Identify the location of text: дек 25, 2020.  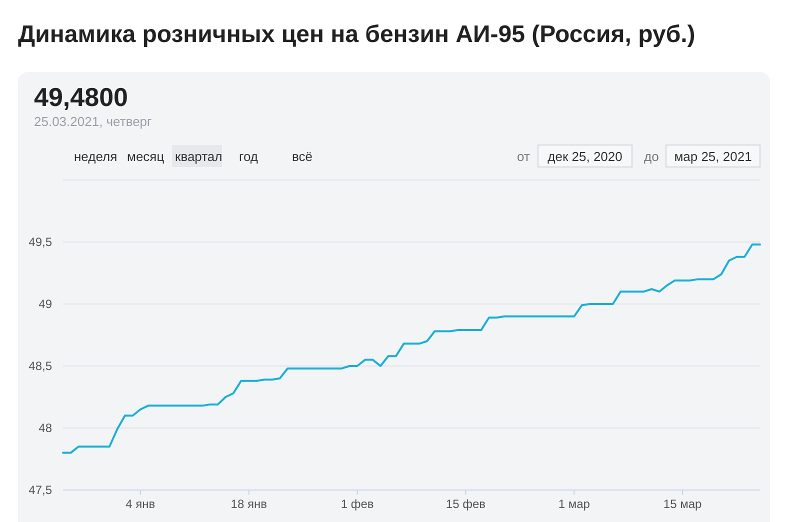
(585, 156).